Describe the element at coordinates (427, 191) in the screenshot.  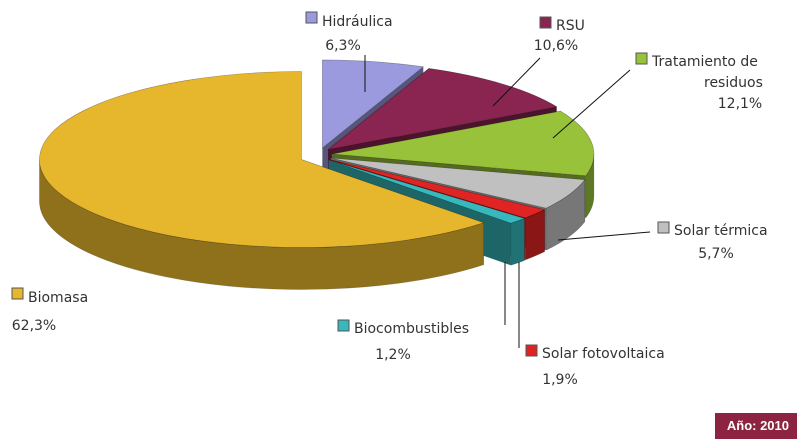
I see `pie-slice-biocombustibles` at that location.